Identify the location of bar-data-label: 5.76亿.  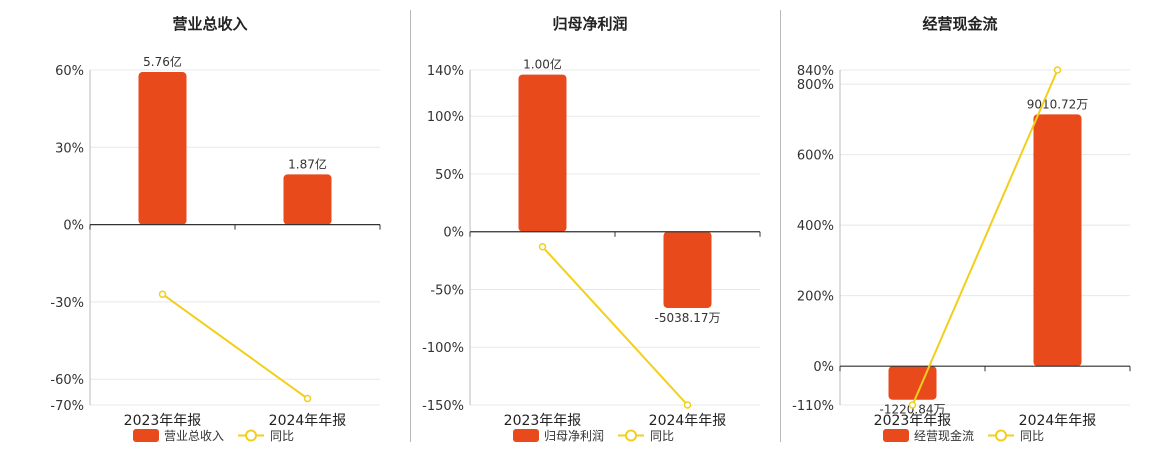
(162, 61).